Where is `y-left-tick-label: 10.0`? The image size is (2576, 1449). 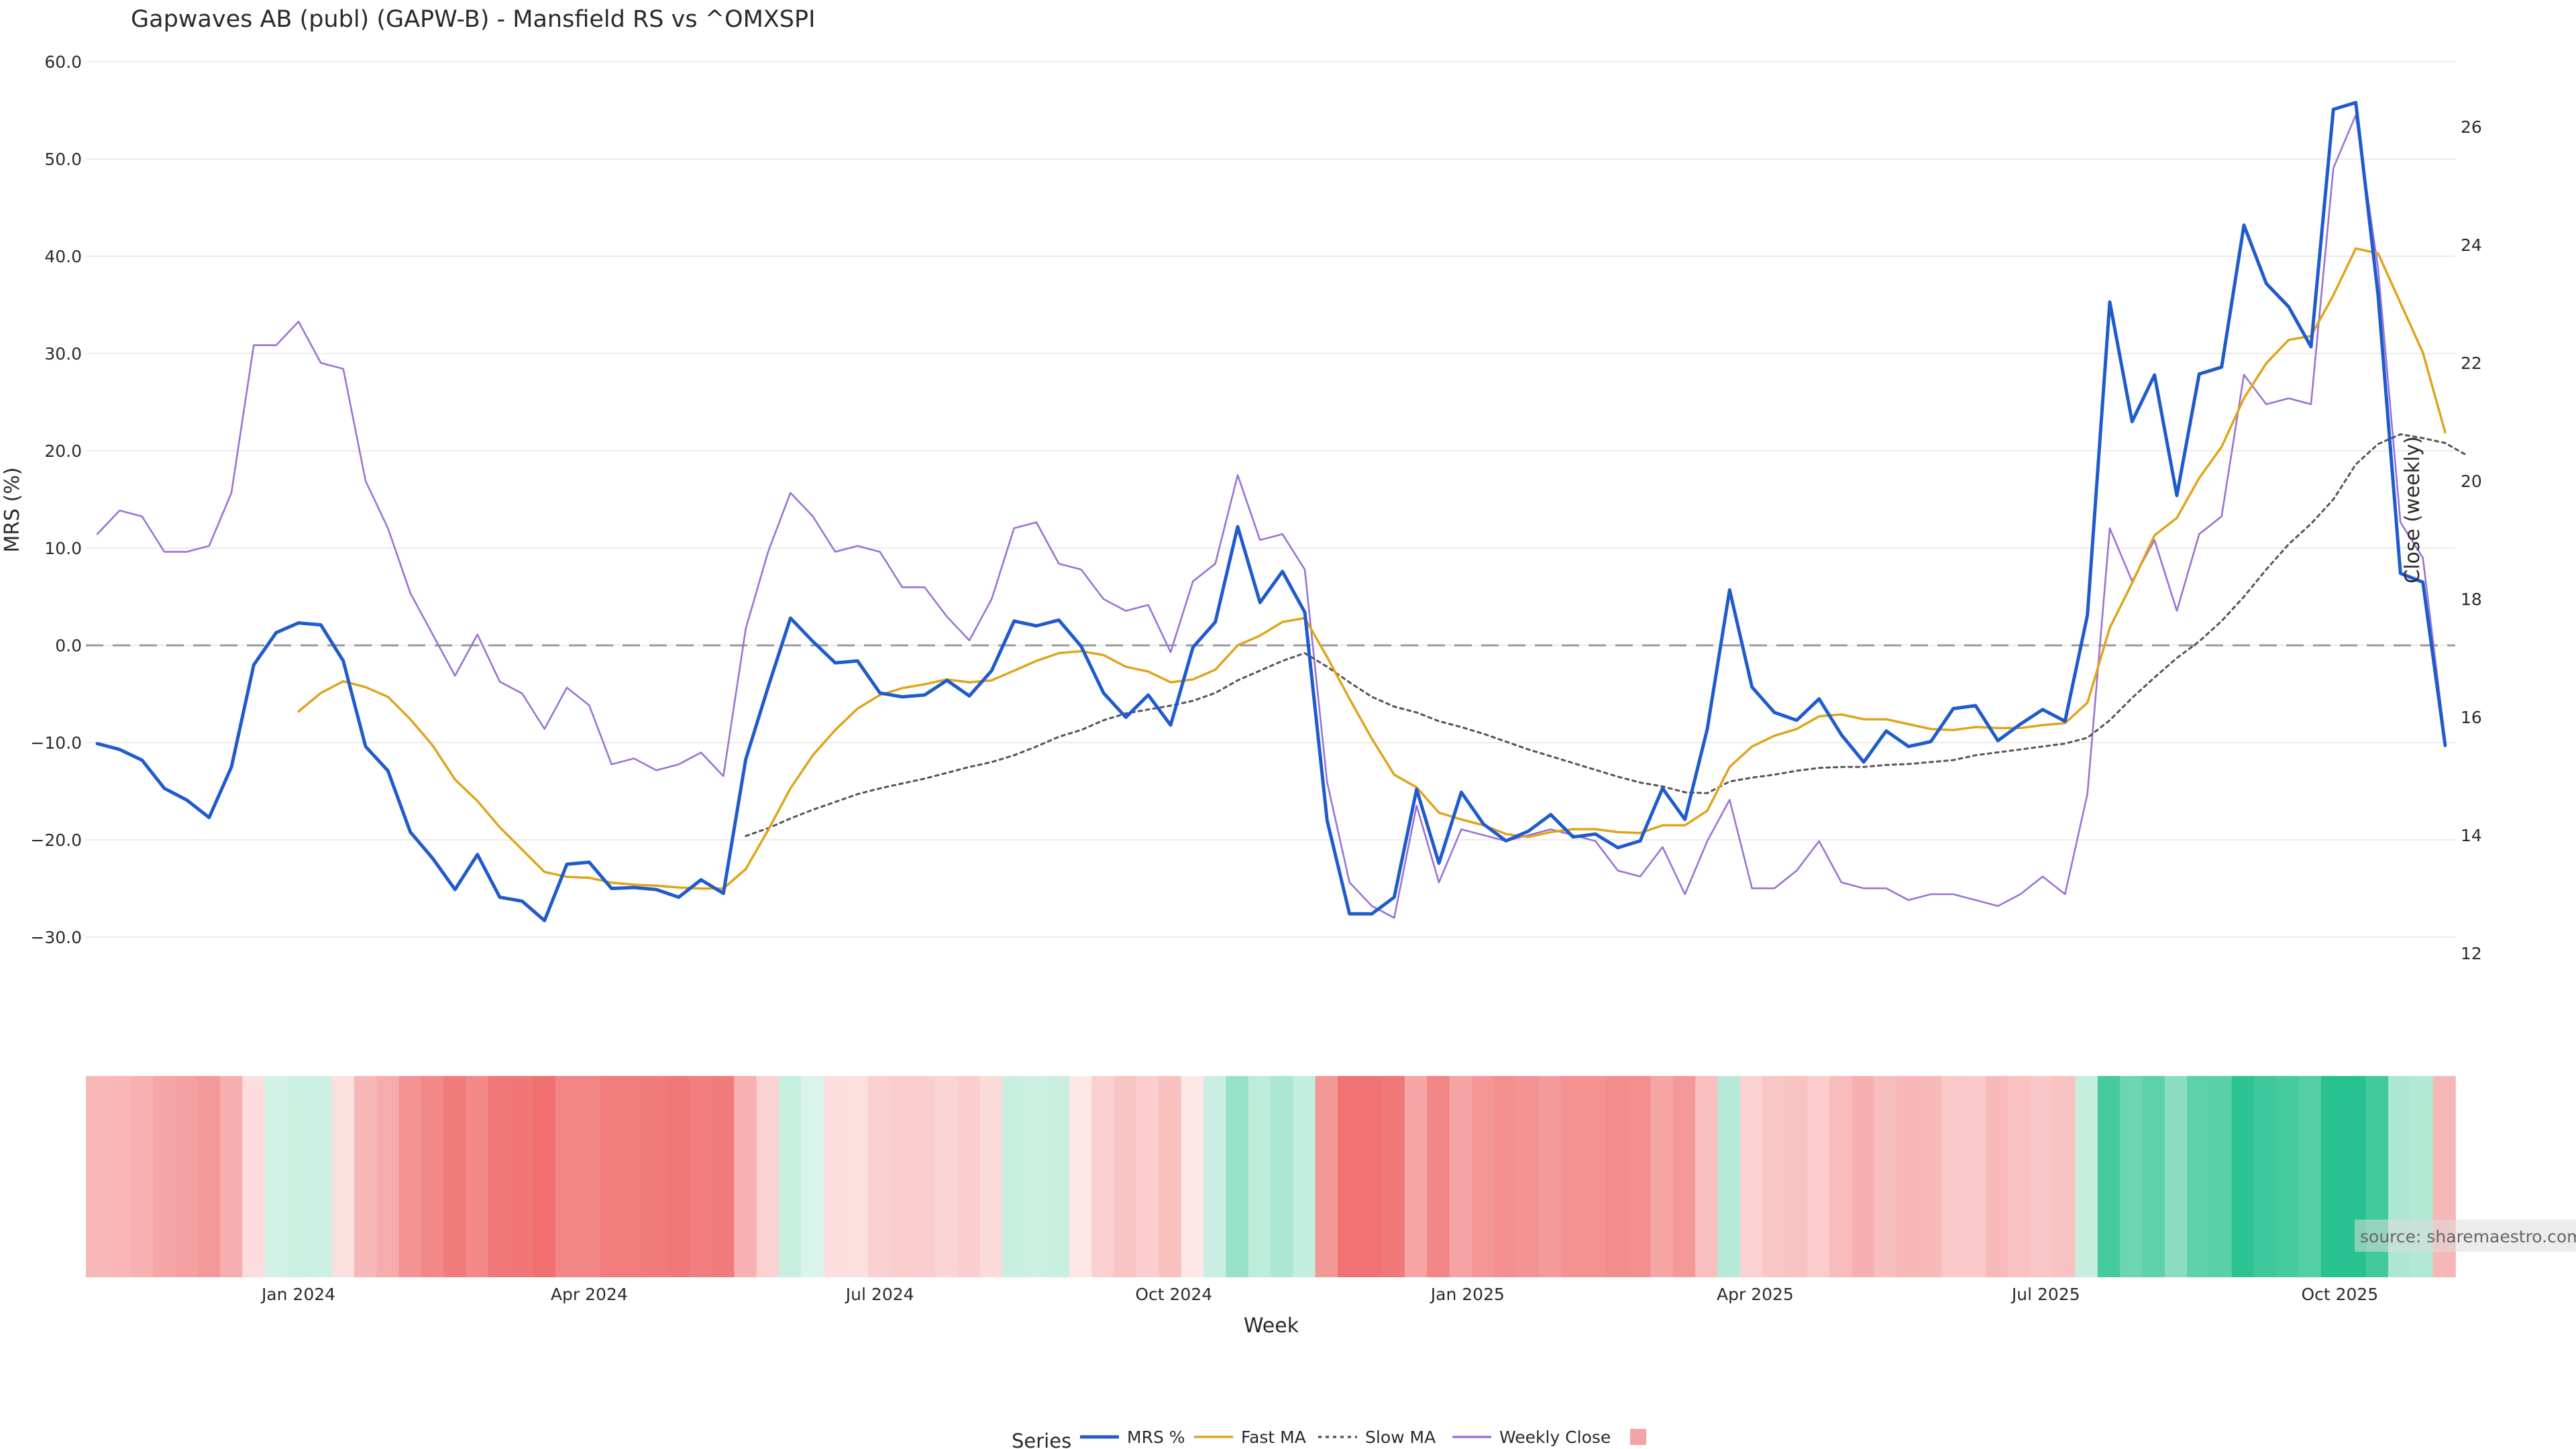
y-left-tick-label: 10.0 is located at coordinates (63, 548).